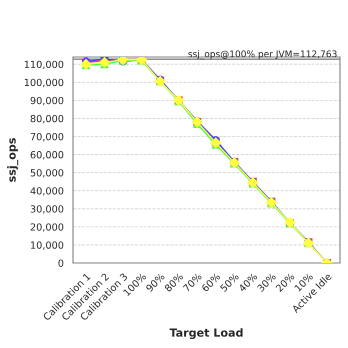 The width and height of the screenshot is (348, 348). Describe the element at coordinates (47, 191) in the screenshot. I see `y-tick-label: 40,000` at that location.